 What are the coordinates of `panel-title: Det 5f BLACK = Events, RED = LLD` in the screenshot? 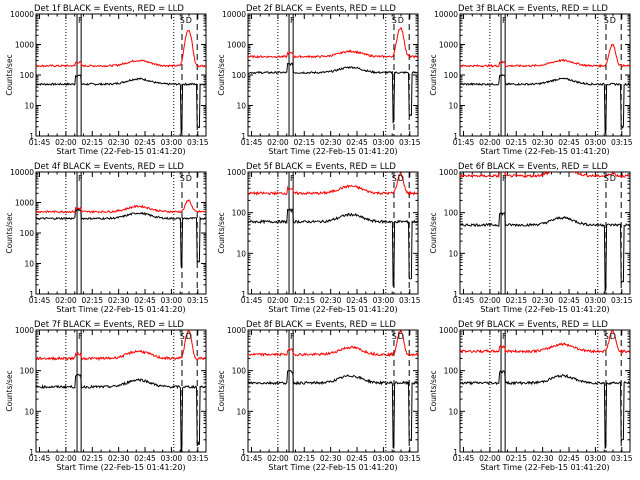 It's located at (321, 167).